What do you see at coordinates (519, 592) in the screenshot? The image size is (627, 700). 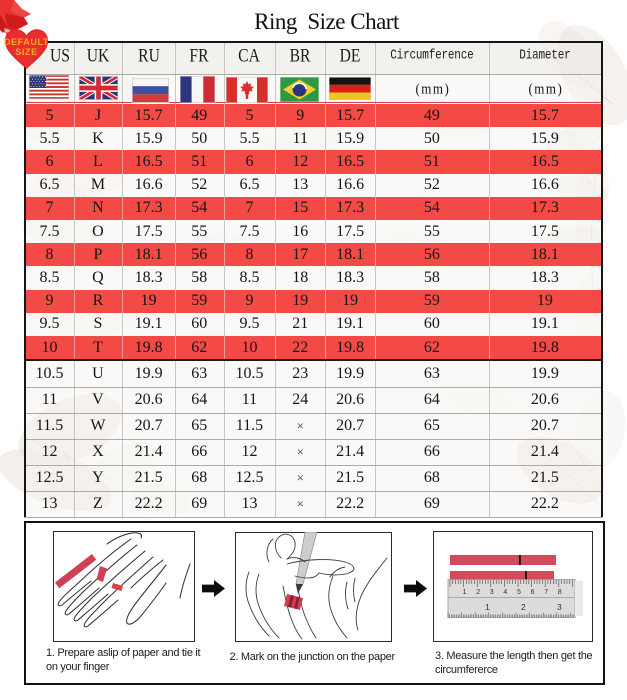 I see `svg-text: 5` at bounding box center [519, 592].